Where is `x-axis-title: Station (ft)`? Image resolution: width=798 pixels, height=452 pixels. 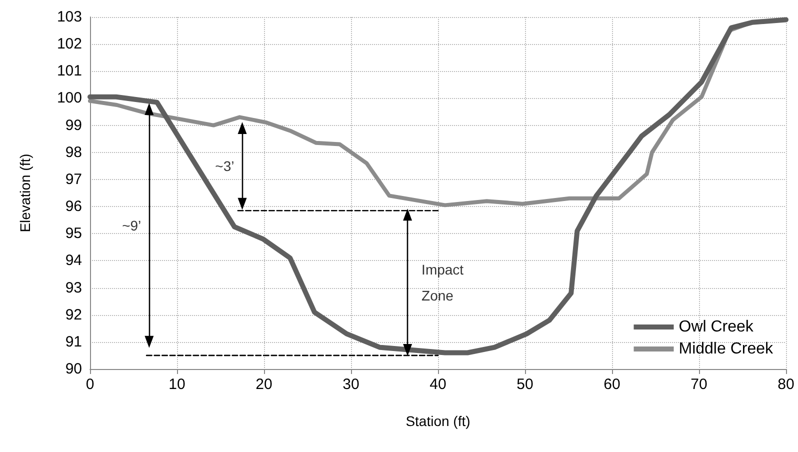 x-axis-title: Station (ft) is located at coordinates (438, 421).